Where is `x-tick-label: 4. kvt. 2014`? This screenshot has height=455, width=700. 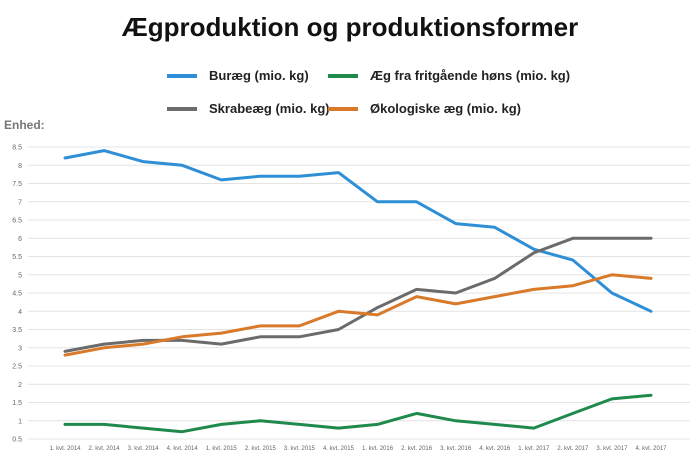
x-tick-label: 4. kvt. 2014 is located at coordinates (183, 449).